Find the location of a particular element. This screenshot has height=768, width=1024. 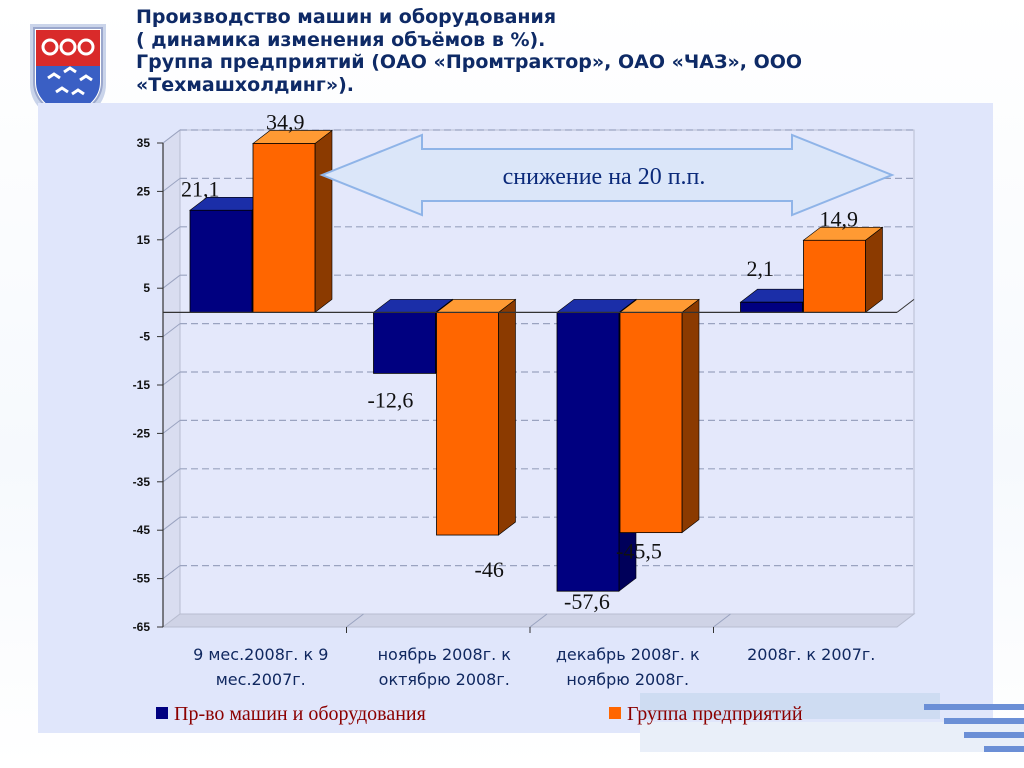

corner-decoration-icon is located at coordinates (974, 728).